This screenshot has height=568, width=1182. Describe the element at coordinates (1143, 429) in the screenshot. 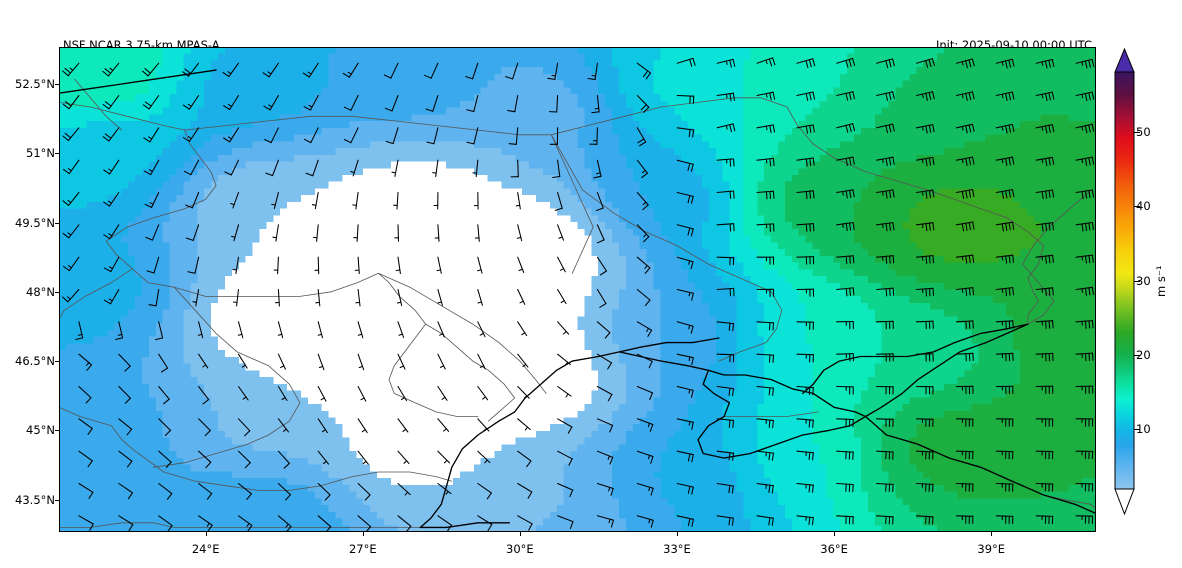

I see `colorbar-tick-label: 10` at that location.